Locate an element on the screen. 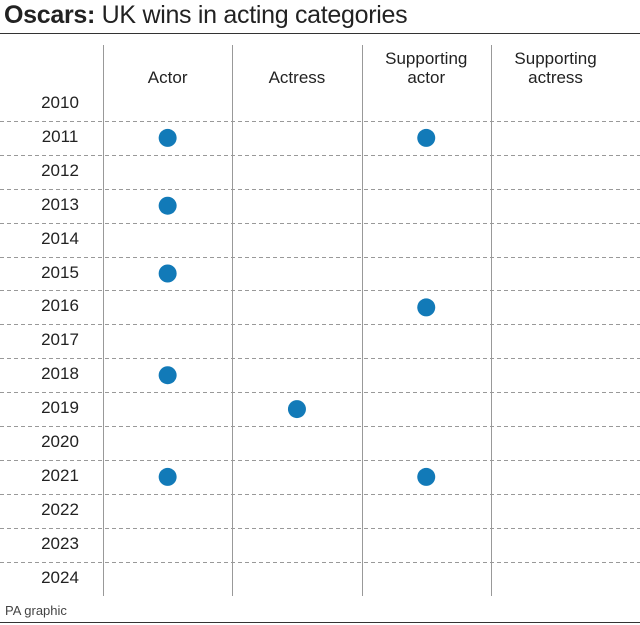  row-label: 2016 is located at coordinates (60, 306).